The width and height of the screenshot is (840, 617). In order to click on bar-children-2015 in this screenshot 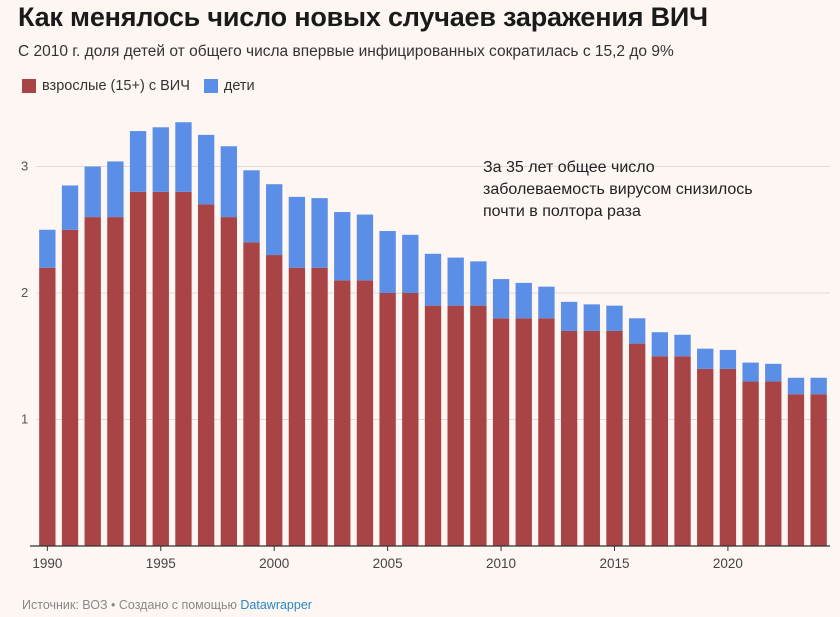, I will do `click(614, 318)`.